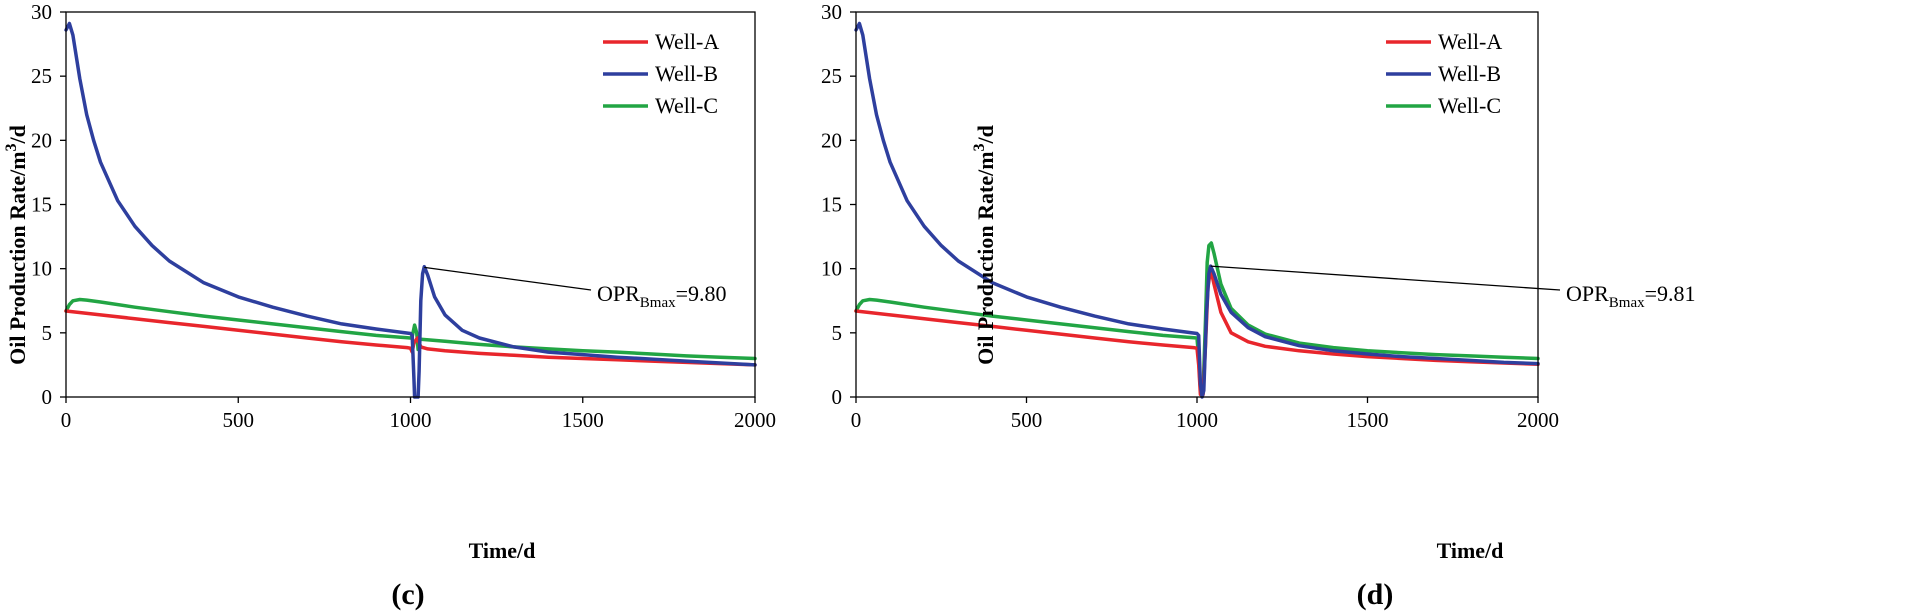 This screenshot has width=1921, height=616. Describe the element at coordinates (1375, 594) in the screenshot. I see `panel-label: (d)` at that location.